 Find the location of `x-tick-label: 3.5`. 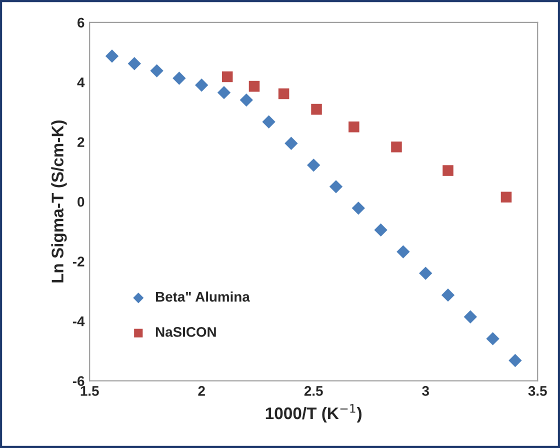

x-tick-label: 3.5 is located at coordinates (537, 391).